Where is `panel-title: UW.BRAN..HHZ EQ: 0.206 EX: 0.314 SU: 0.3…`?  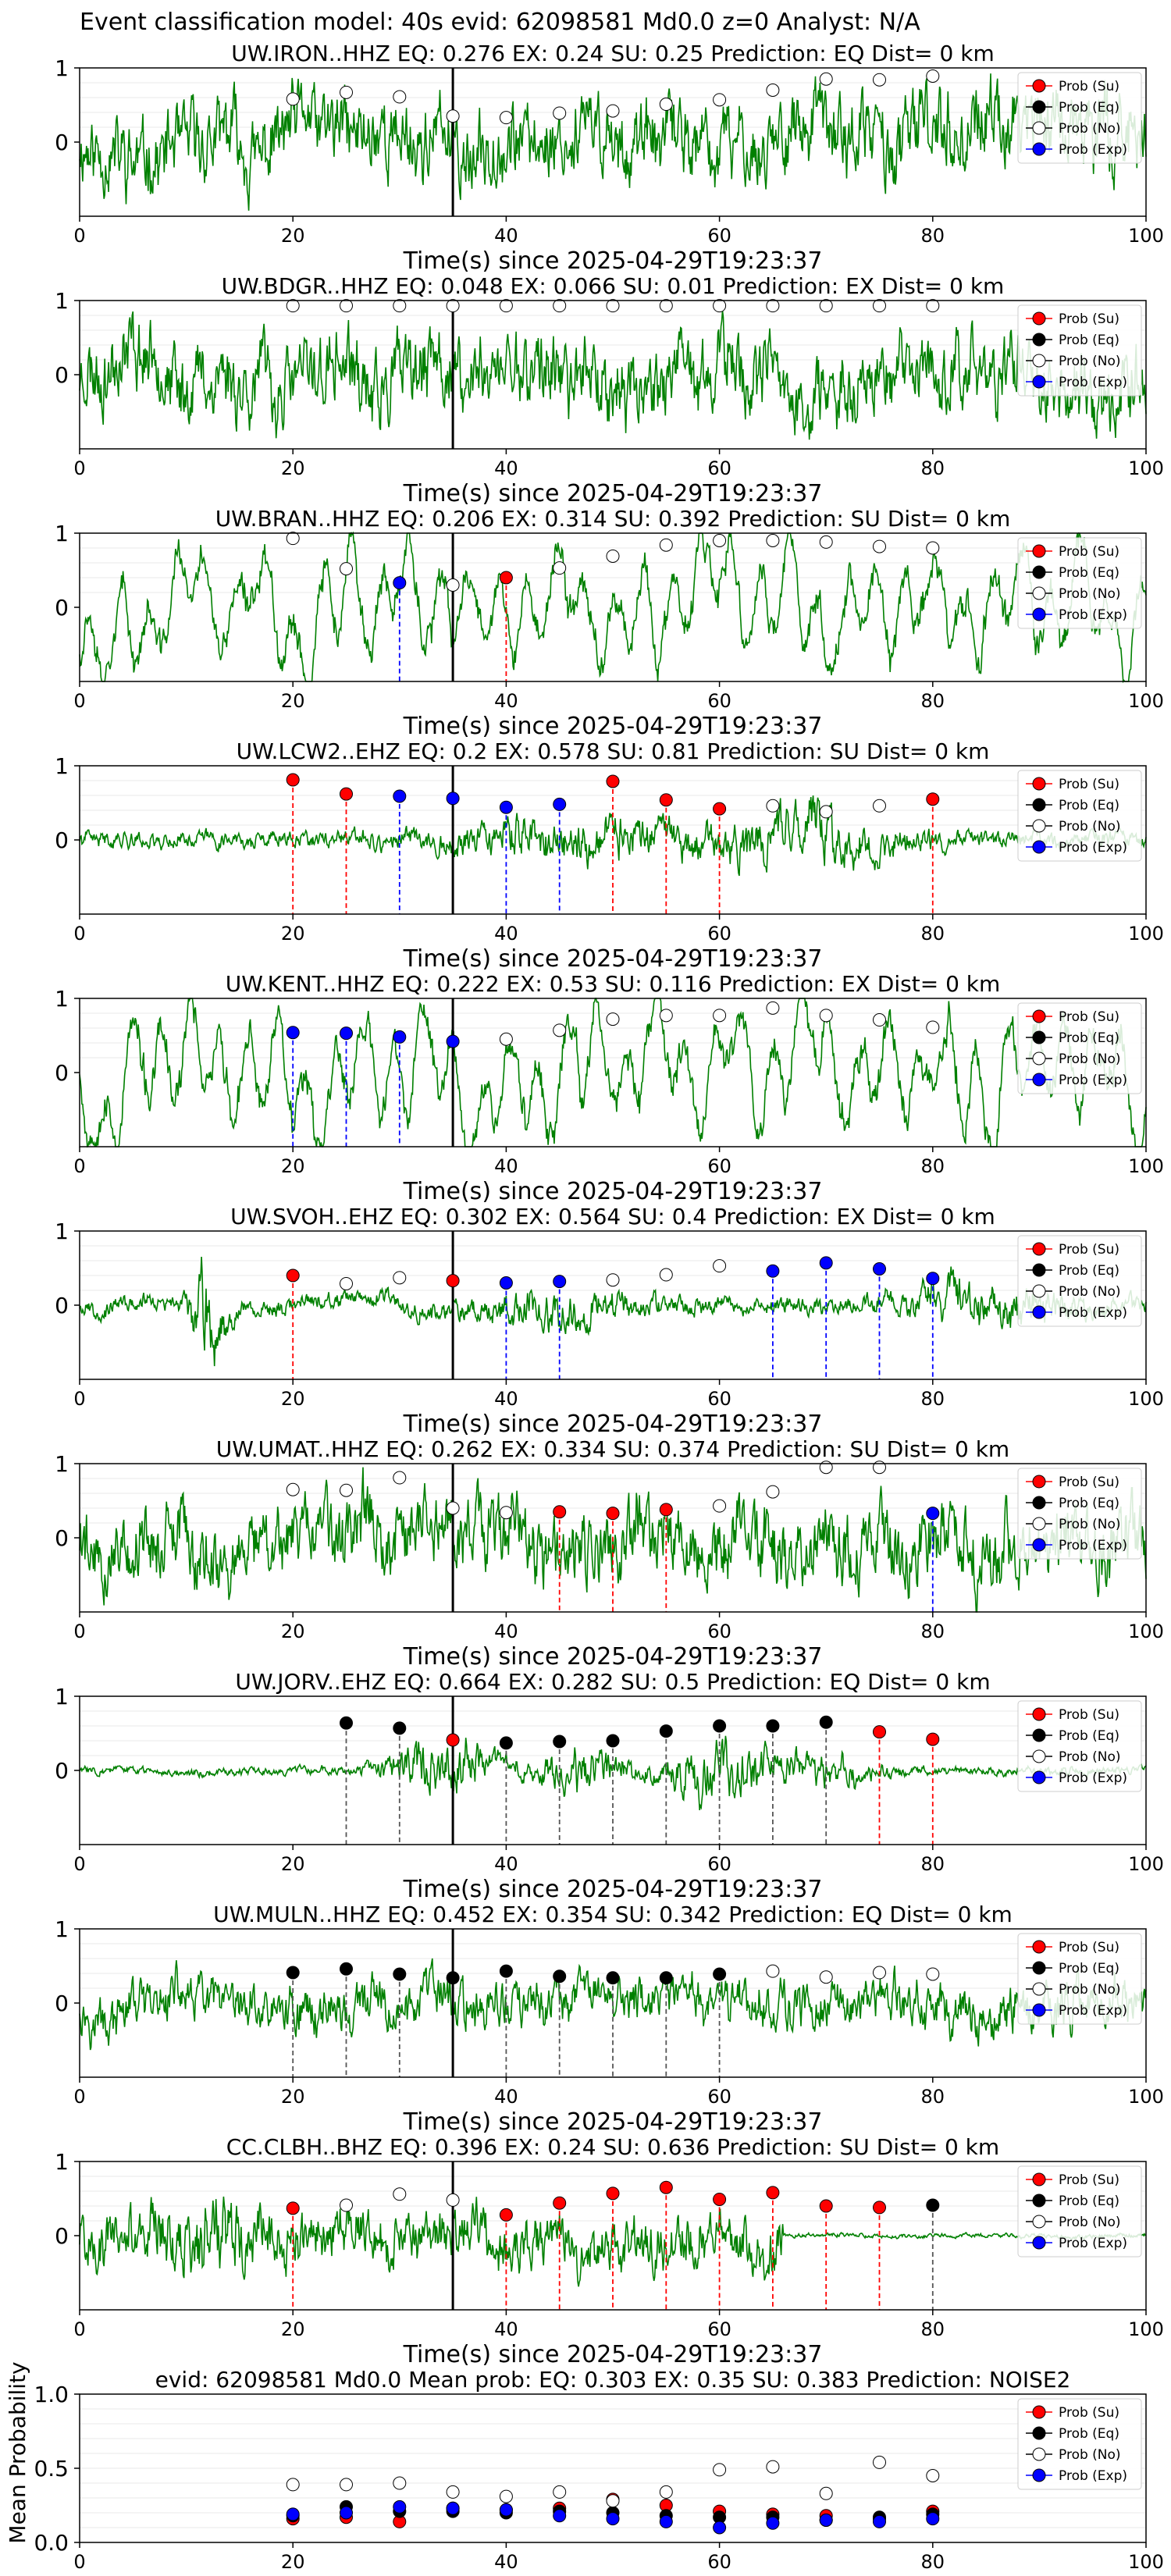 panel-title: UW.BRAN..HHZ EQ: 0.206 EX: 0.314 SU: 0.3… is located at coordinates (613, 519).